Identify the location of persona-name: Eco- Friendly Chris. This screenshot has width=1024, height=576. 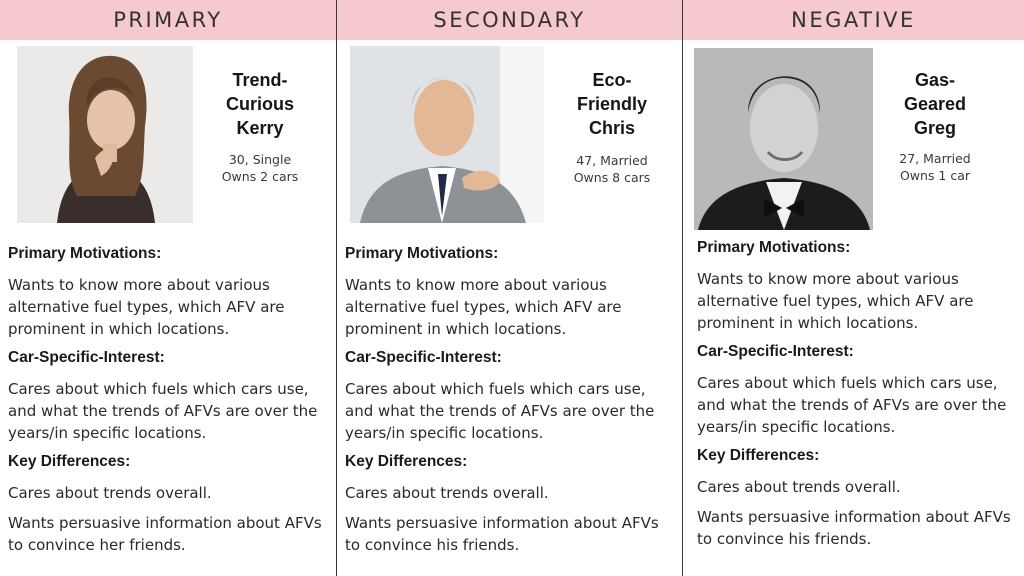
(612, 104).